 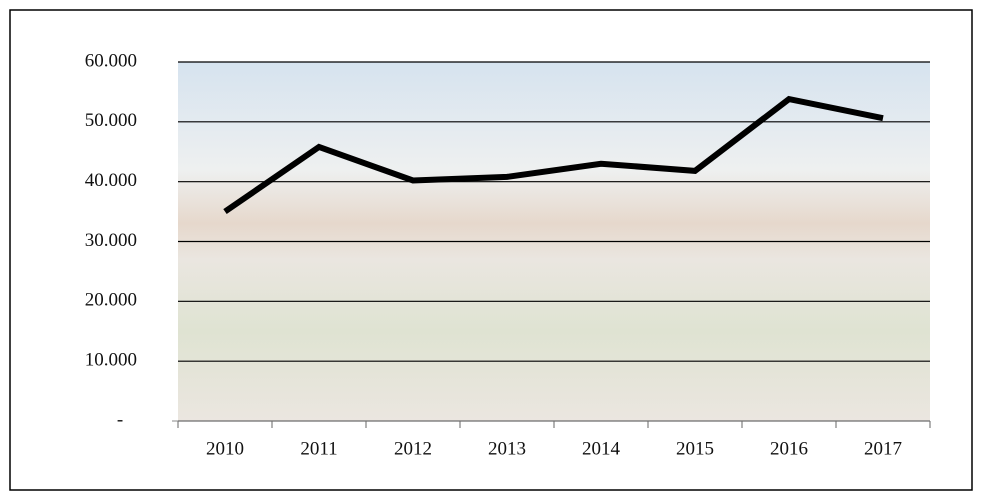 I want to click on x-tick-label: 2010, so click(x=225, y=448).